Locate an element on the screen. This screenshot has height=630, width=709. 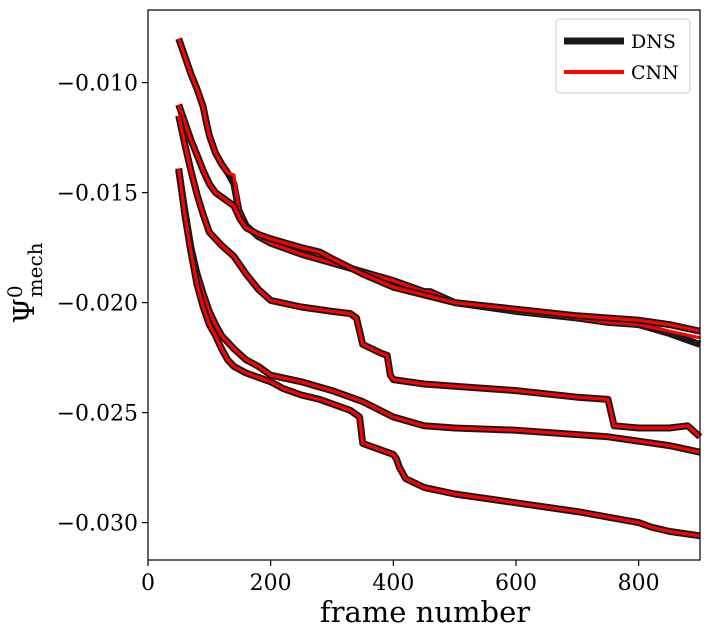
y-tick-label: −0.030 is located at coordinates (97, 524).